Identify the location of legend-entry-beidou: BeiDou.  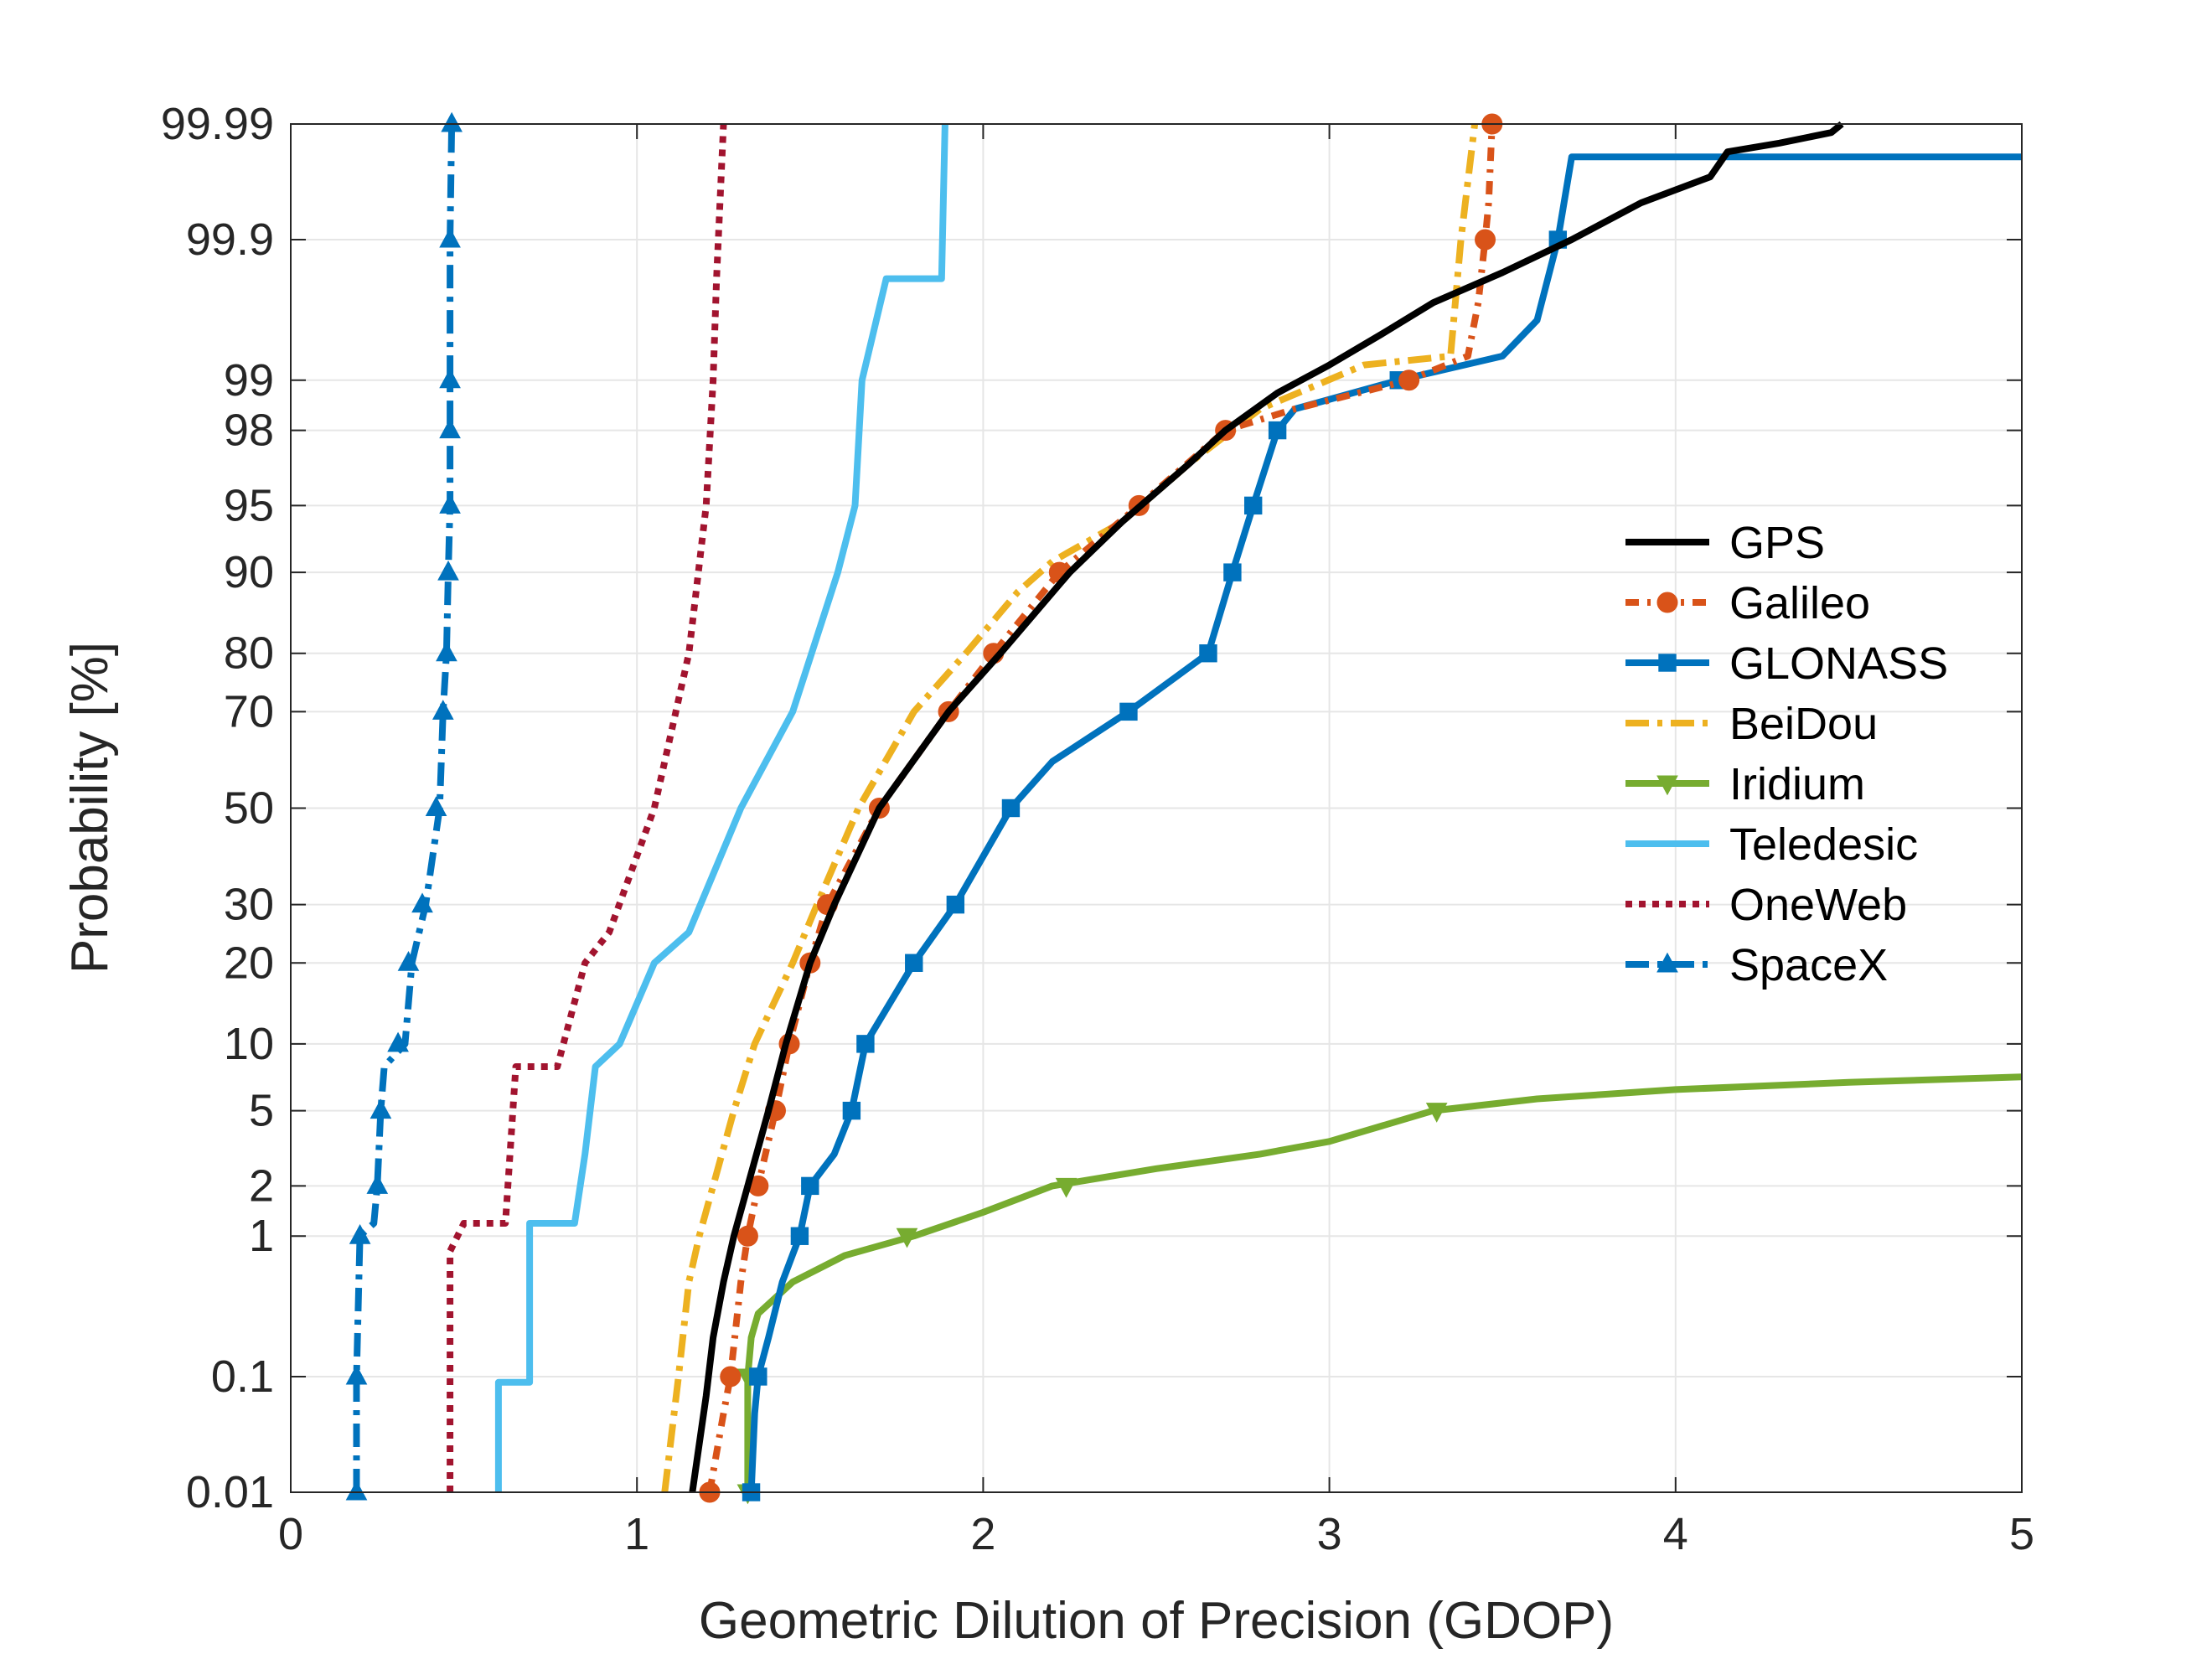
(1752, 724).